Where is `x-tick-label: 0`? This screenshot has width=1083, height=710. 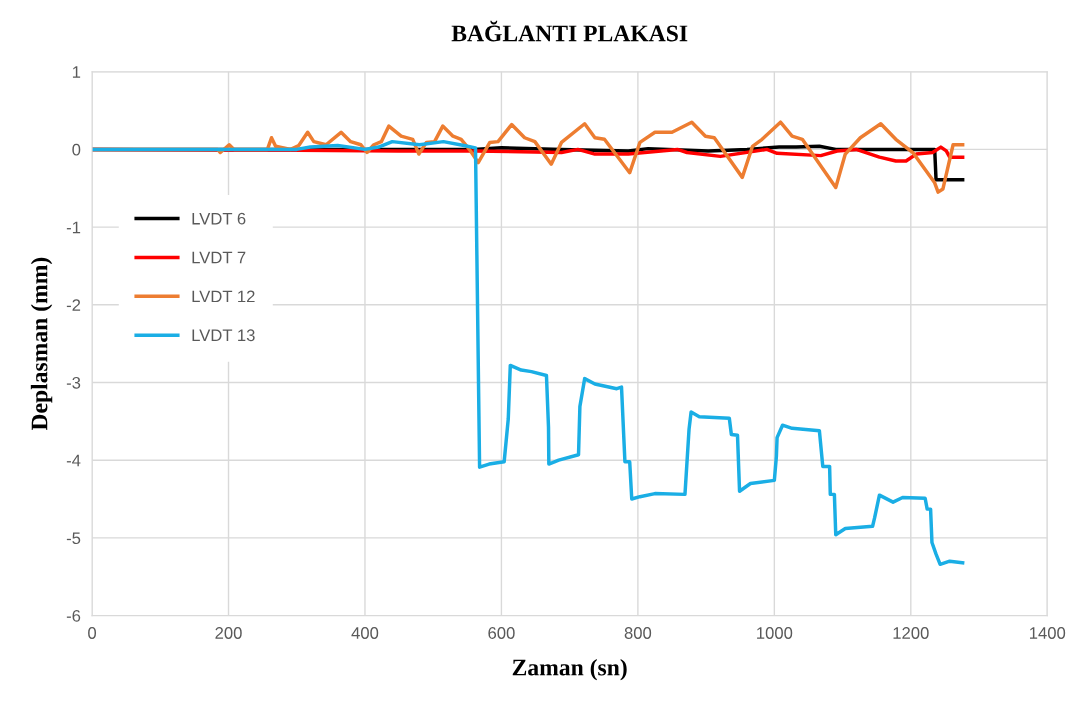 x-tick-label: 0 is located at coordinates (92, 633).